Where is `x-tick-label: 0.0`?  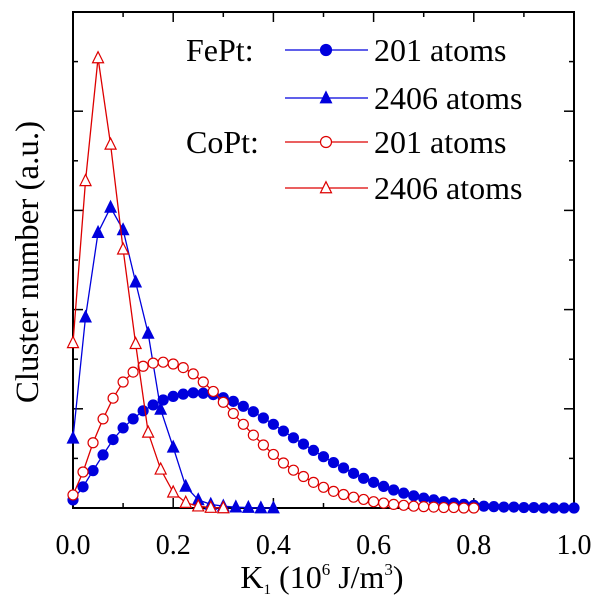 x-tick-label: 0.0 is located at coordinates (73, 545).